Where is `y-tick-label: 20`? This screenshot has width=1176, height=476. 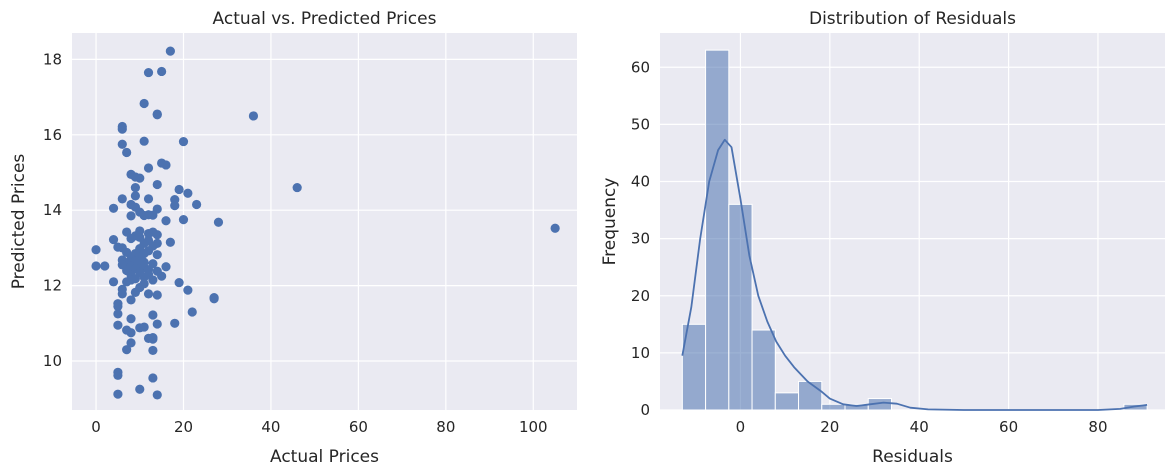 y-tick-label: 20 is located at coordinates (640, 296).